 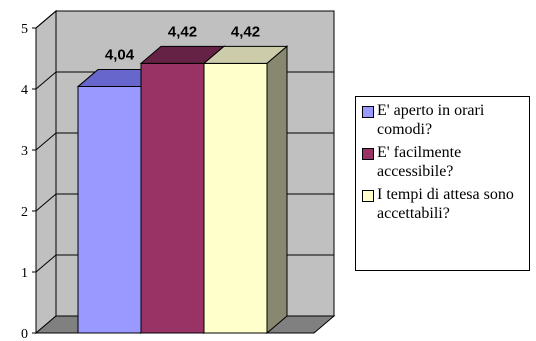 I want to click on legend-item: E' facilmente accessibile?, so click(x=443, y=162).